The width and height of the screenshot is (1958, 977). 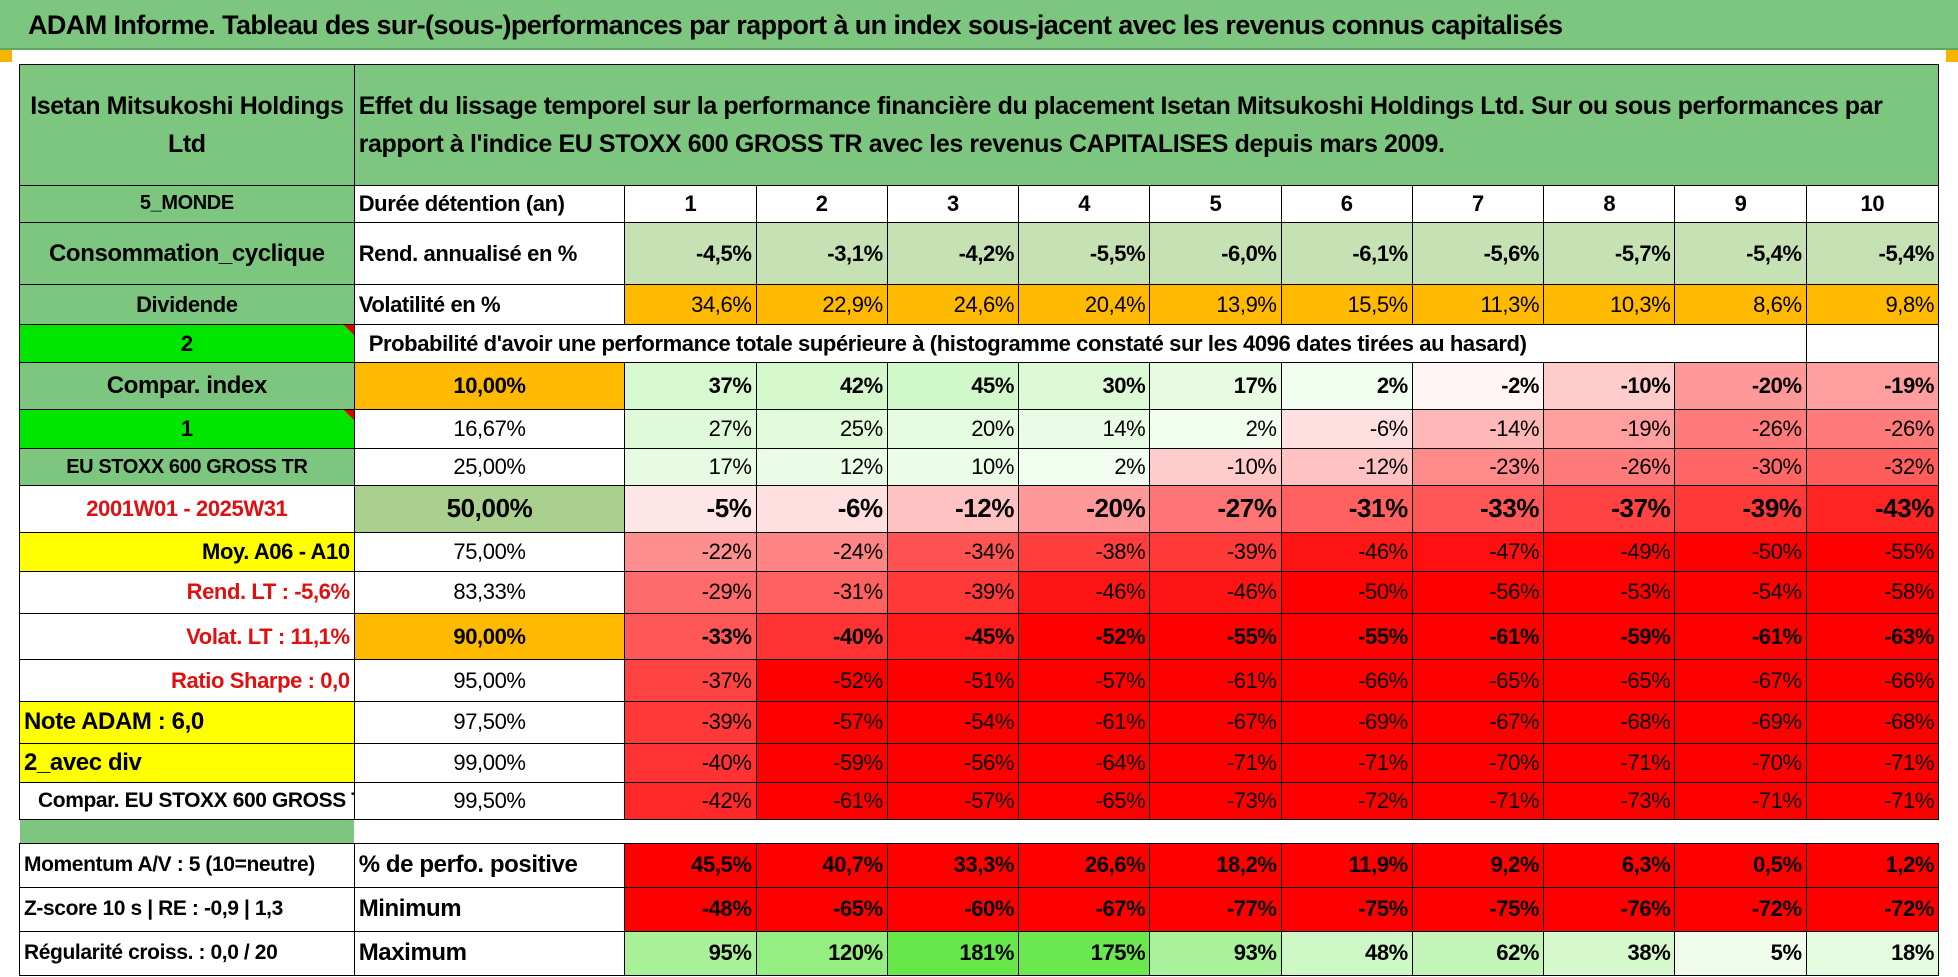 What do you see at coordinates (187, 953) in the screenshot?
I see `regularity-label: Régularité croiss. : 0,0 / 20` at bounding box center [187, 953].